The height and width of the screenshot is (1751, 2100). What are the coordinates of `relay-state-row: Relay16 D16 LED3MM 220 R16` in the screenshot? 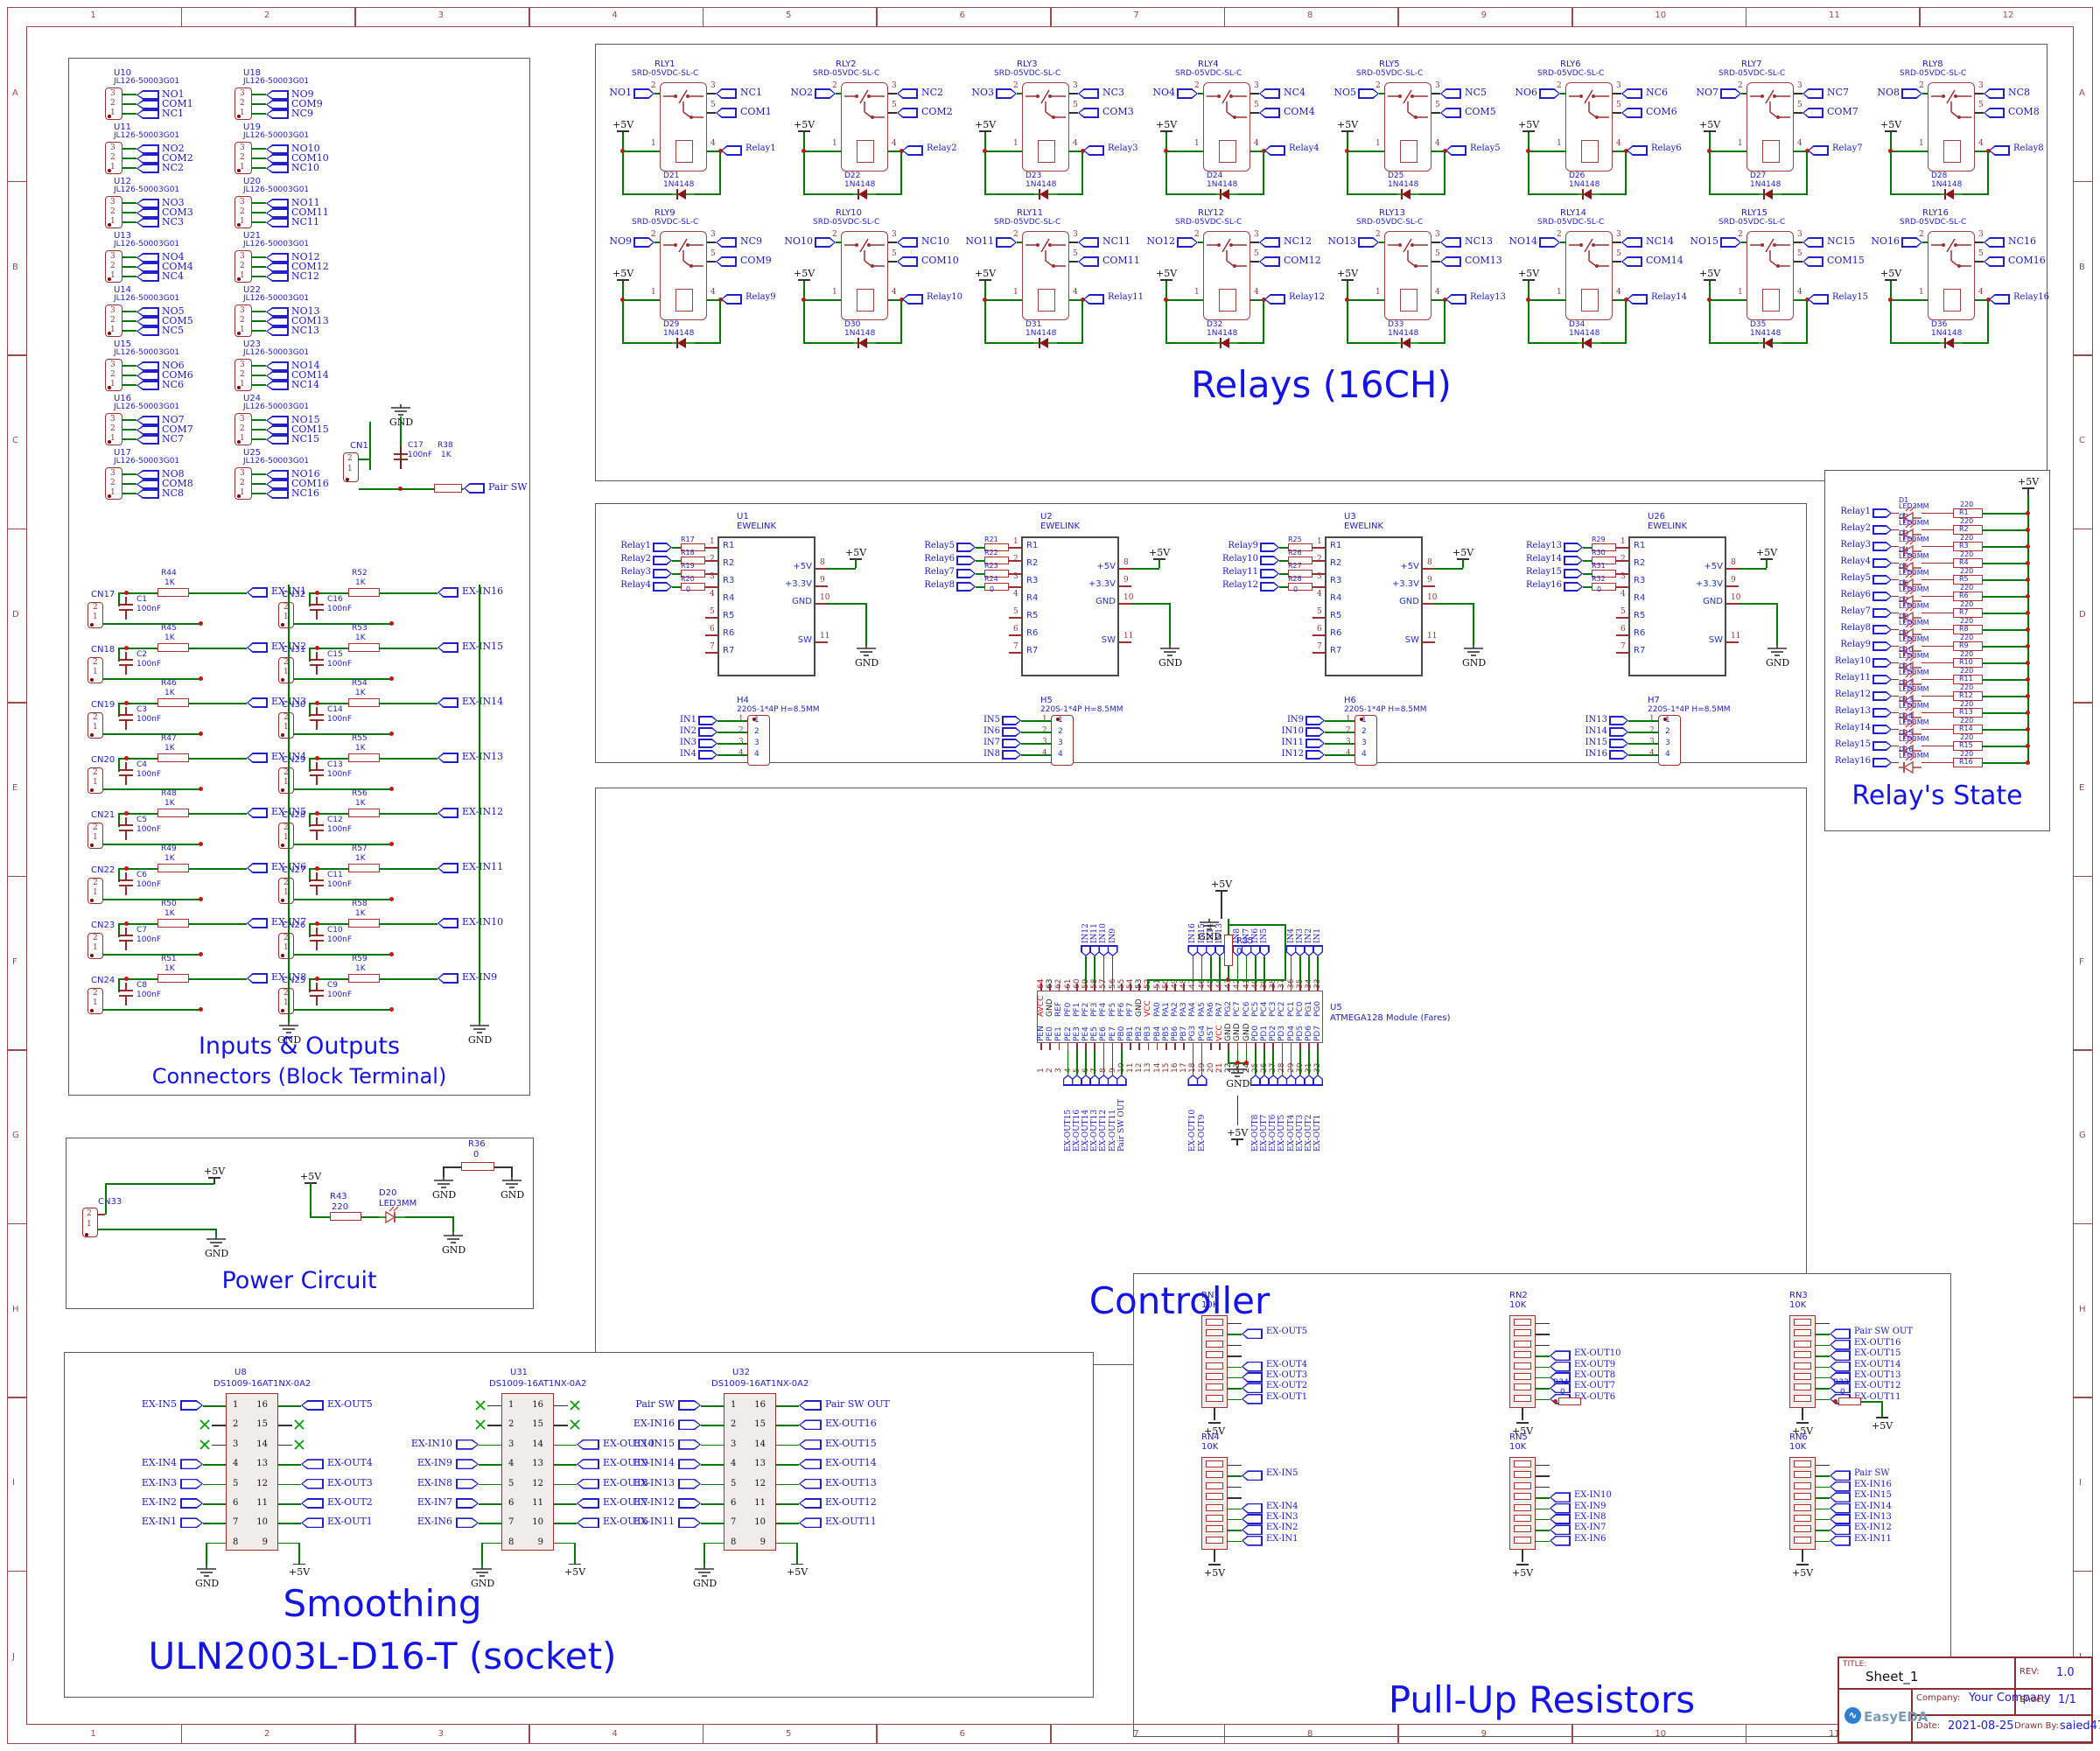 It's located at (1938, 760).